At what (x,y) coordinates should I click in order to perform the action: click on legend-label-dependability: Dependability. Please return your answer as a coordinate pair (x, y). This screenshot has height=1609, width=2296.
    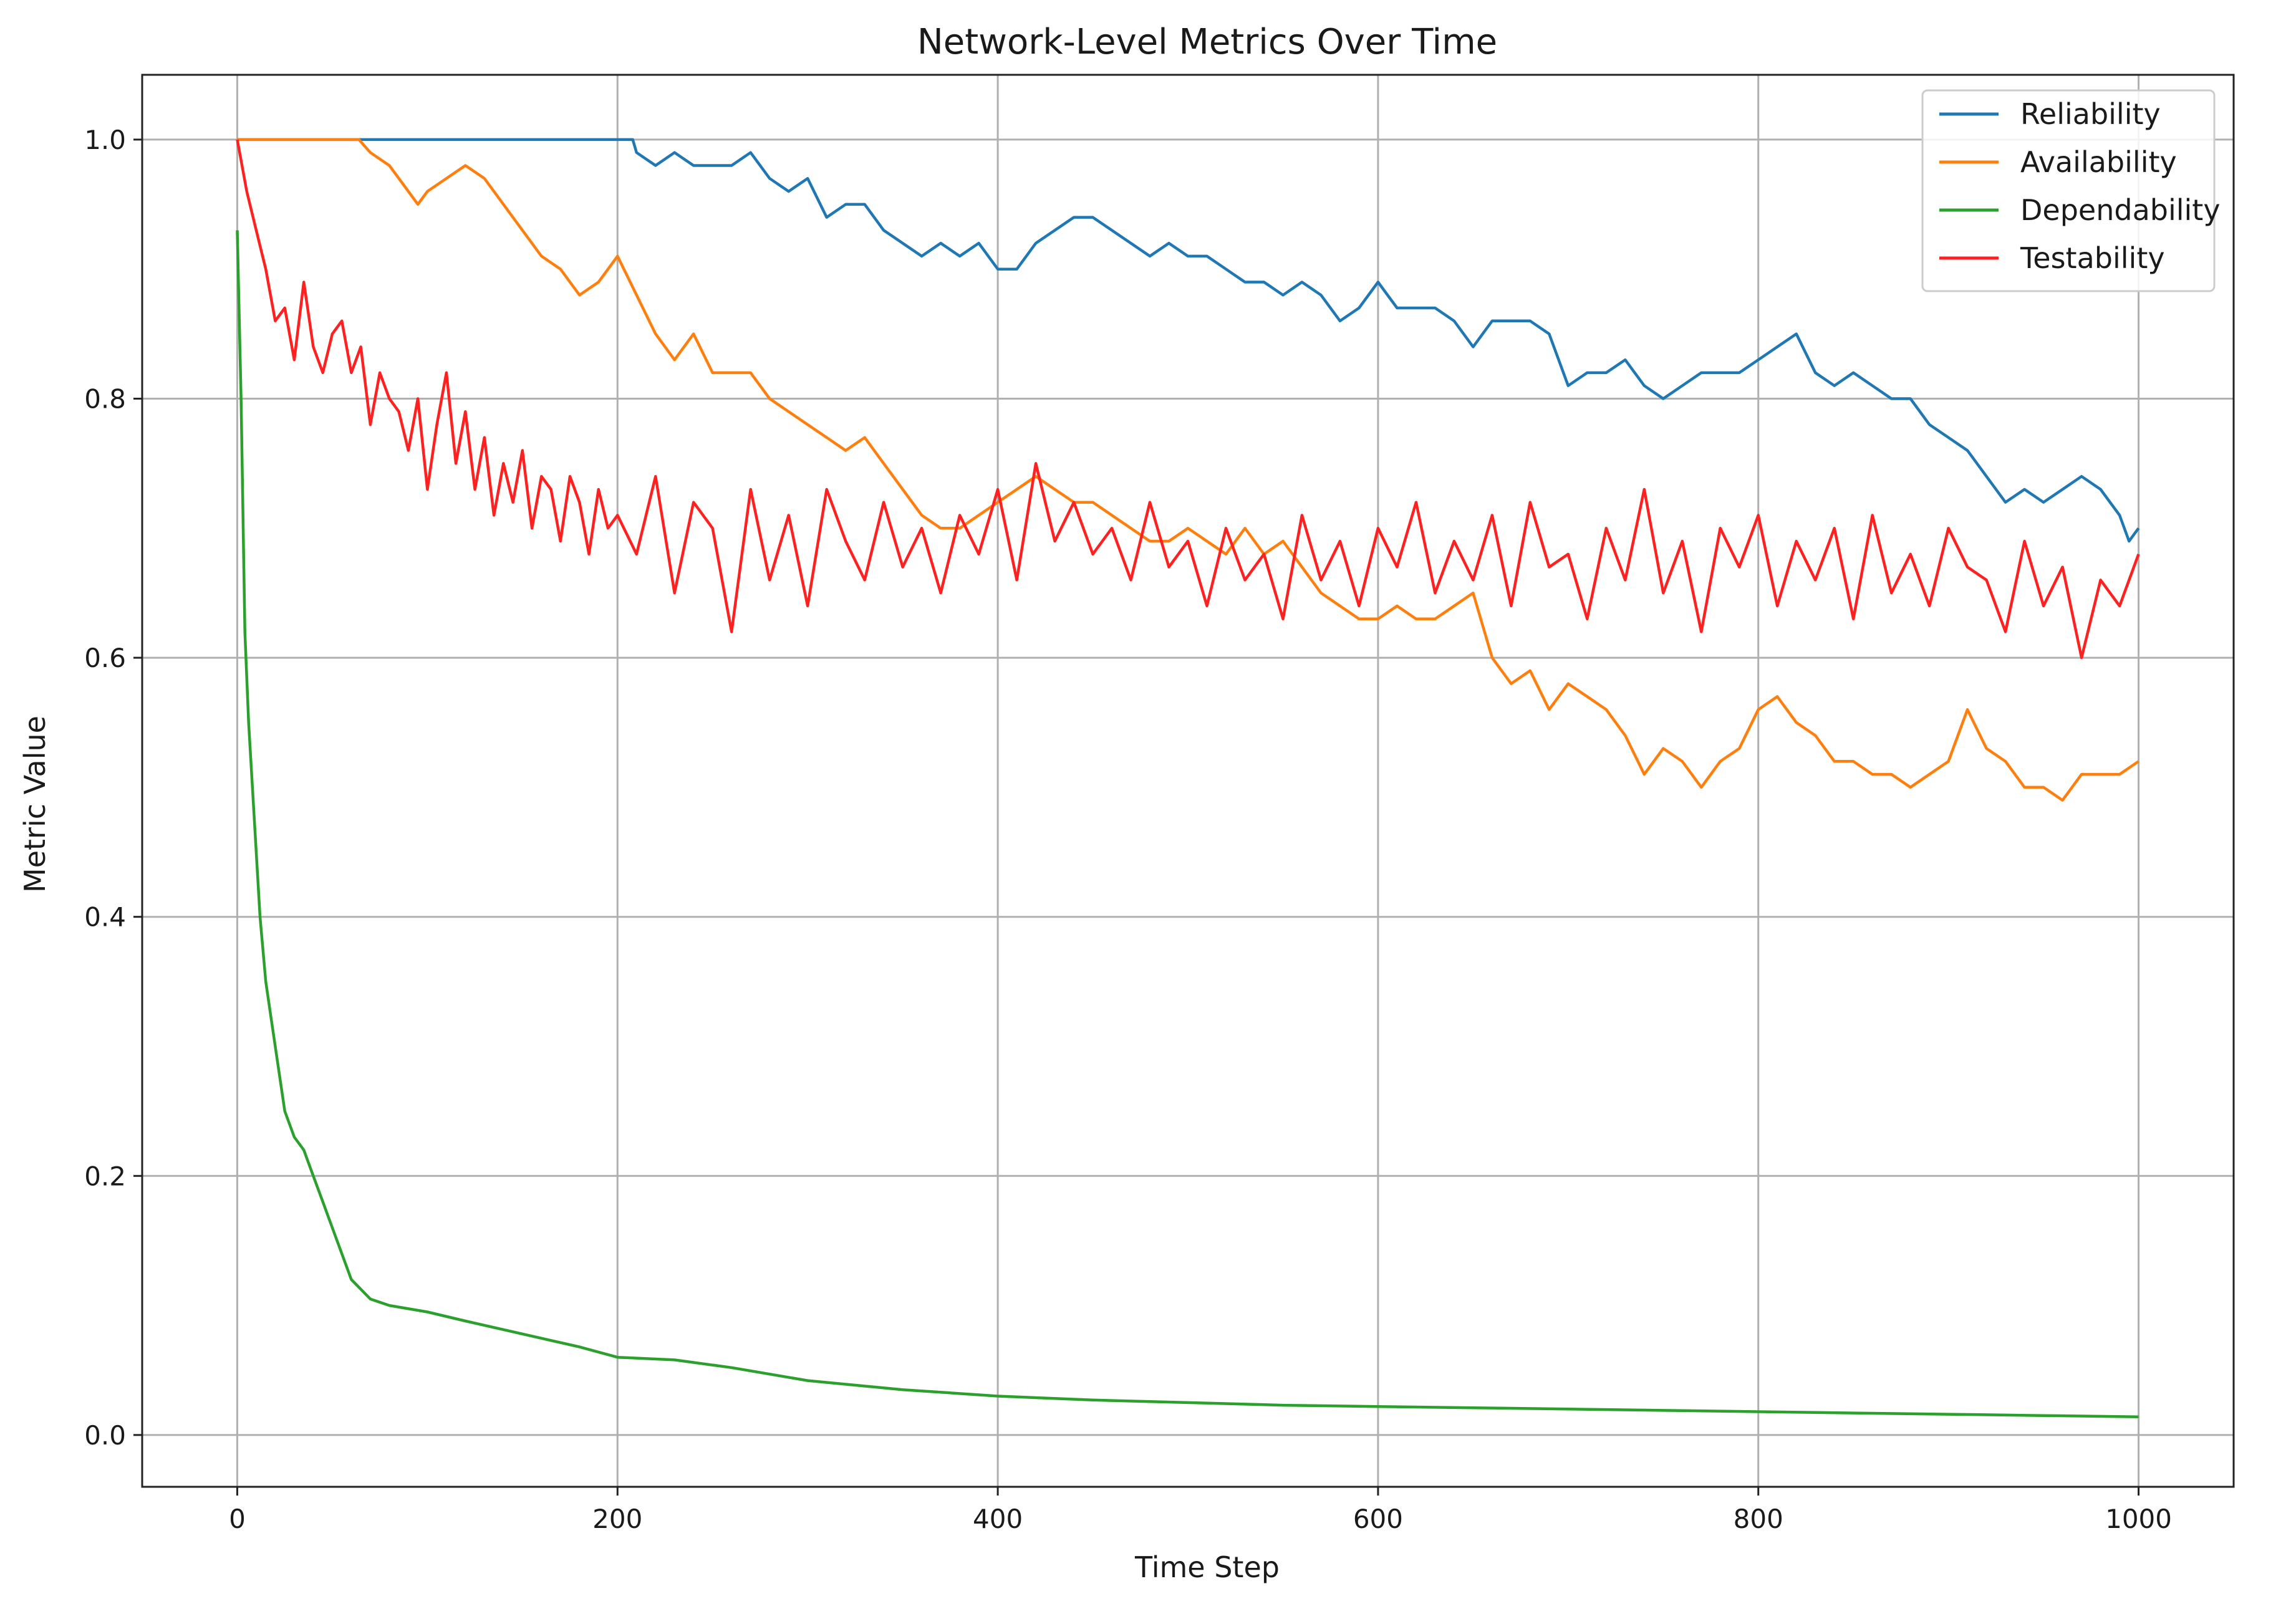
    Looking at the image, I should click on (2120, 210).